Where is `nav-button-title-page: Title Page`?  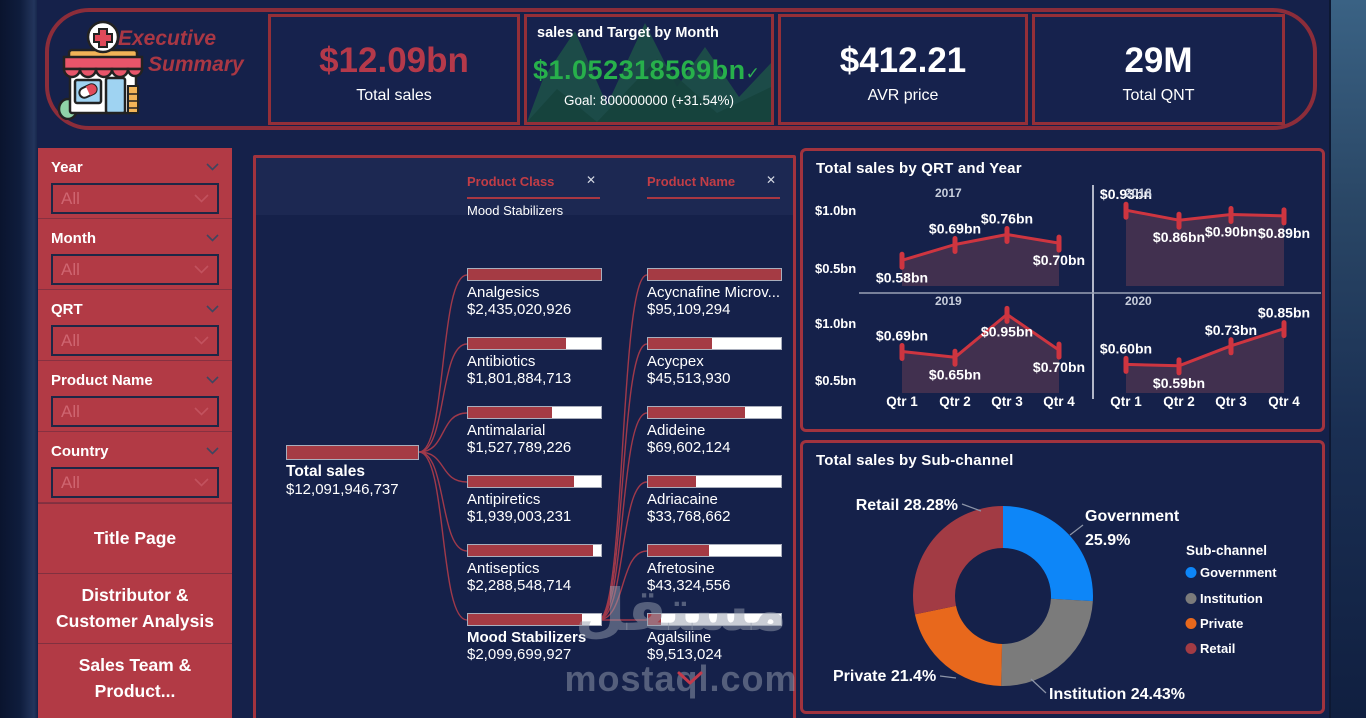 nav-button-title-page: Title Page is located at coordinates (135, 538).